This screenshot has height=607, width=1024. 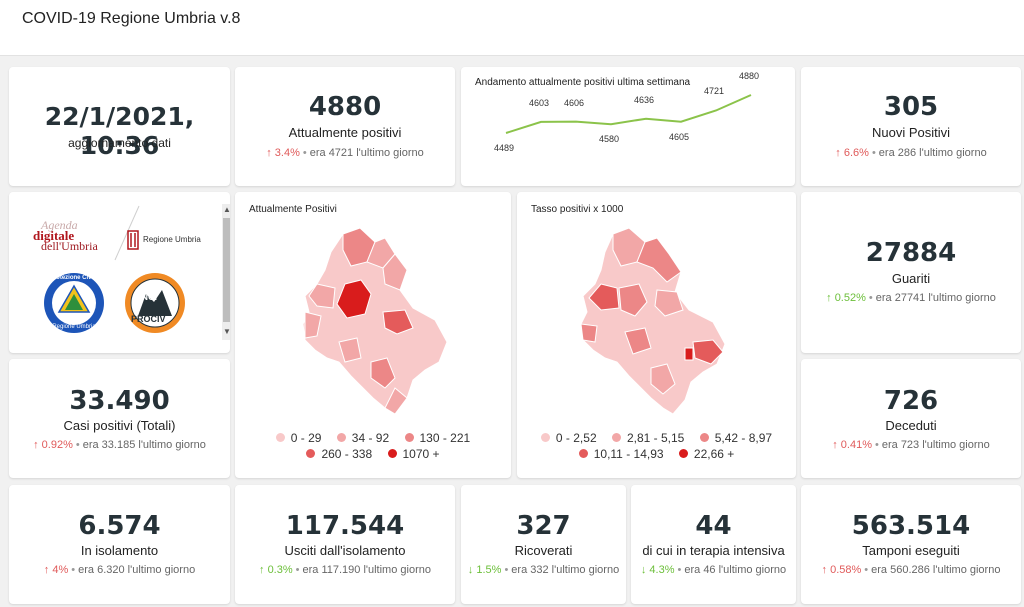 I want to click on scroll-thumb, so click(x=226, y=270).